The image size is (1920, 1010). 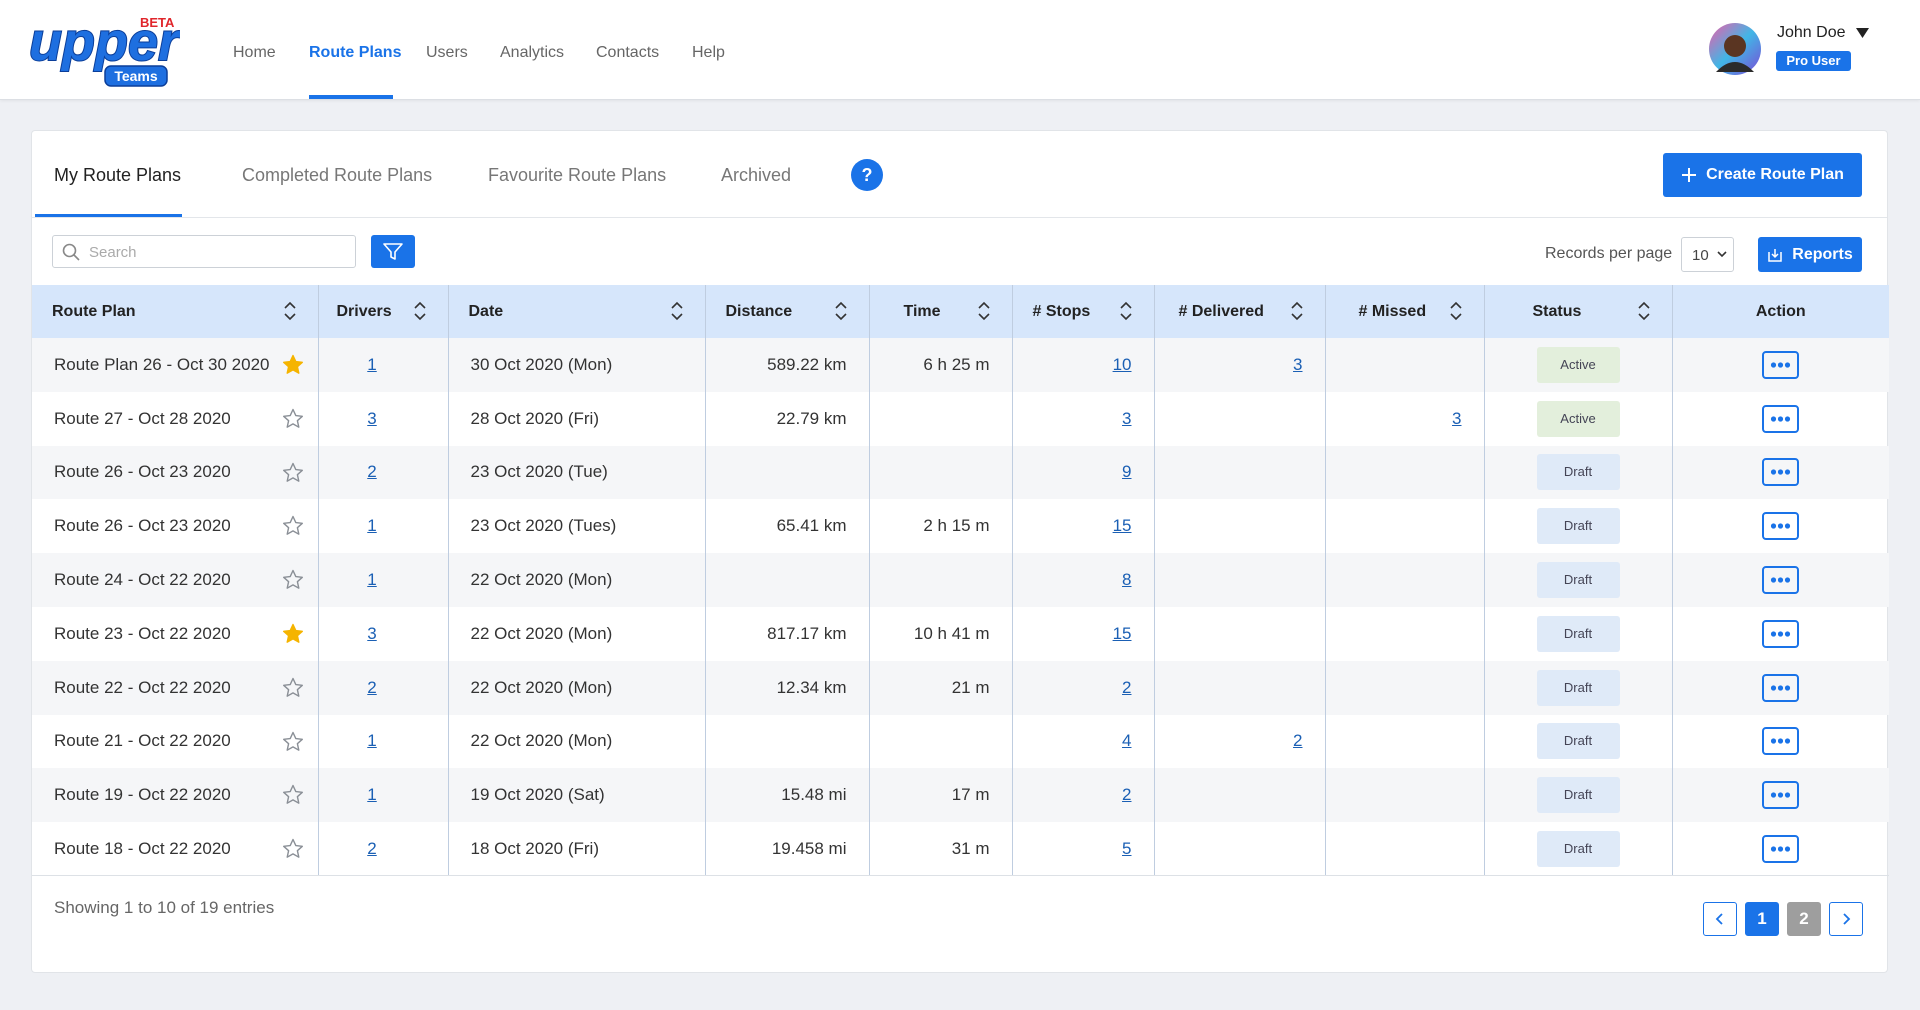 I want to click on nav-item: Users, so click(x=447, y=52).